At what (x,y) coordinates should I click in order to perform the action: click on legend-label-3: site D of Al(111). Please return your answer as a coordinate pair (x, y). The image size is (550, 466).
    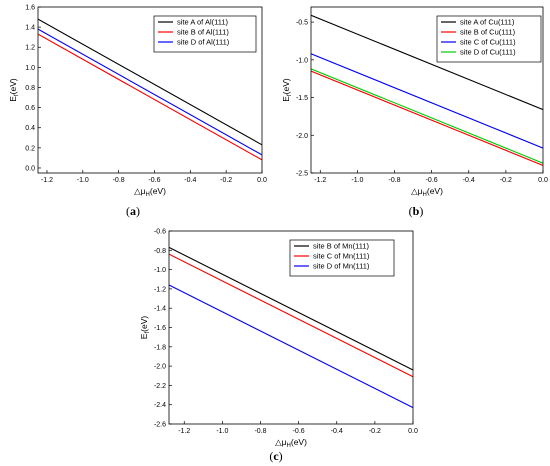
    Looking at the image, I should click on (203, 42).